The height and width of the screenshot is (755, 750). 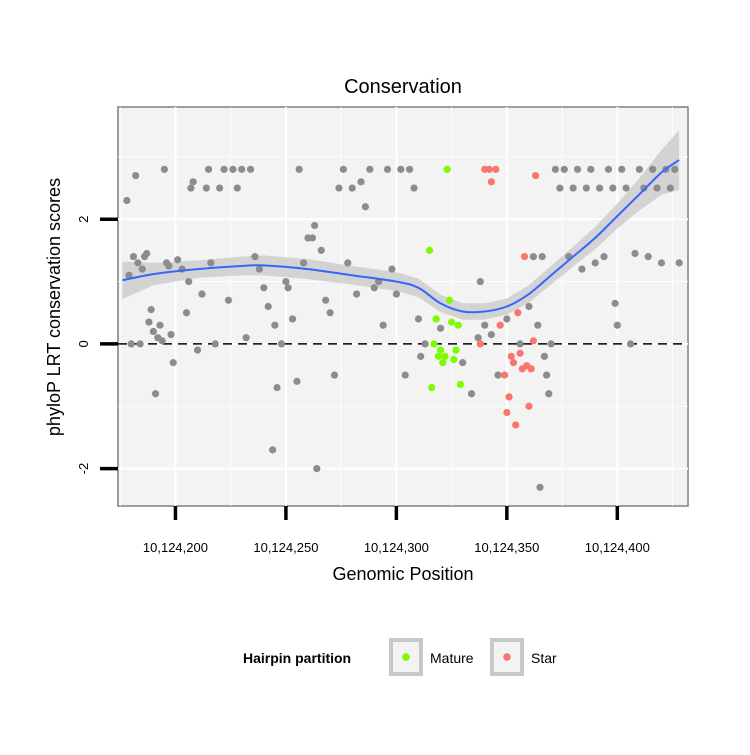 What do you see at coordinates (54, 307) in the screenshot?
I see `y-axis-label: phyloP LRT conservation scores` at bounding box center [54, 307].